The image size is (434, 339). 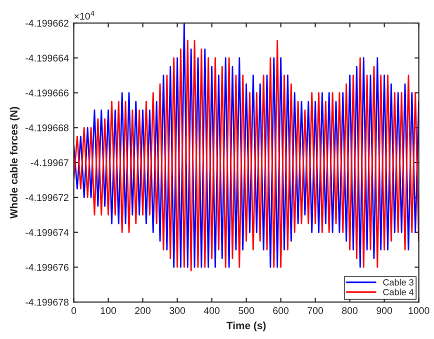 What do you see at coordinates (178, 310) in the screenshot?
I see `x-tick-label: 300` at bounding box center [178, 310].